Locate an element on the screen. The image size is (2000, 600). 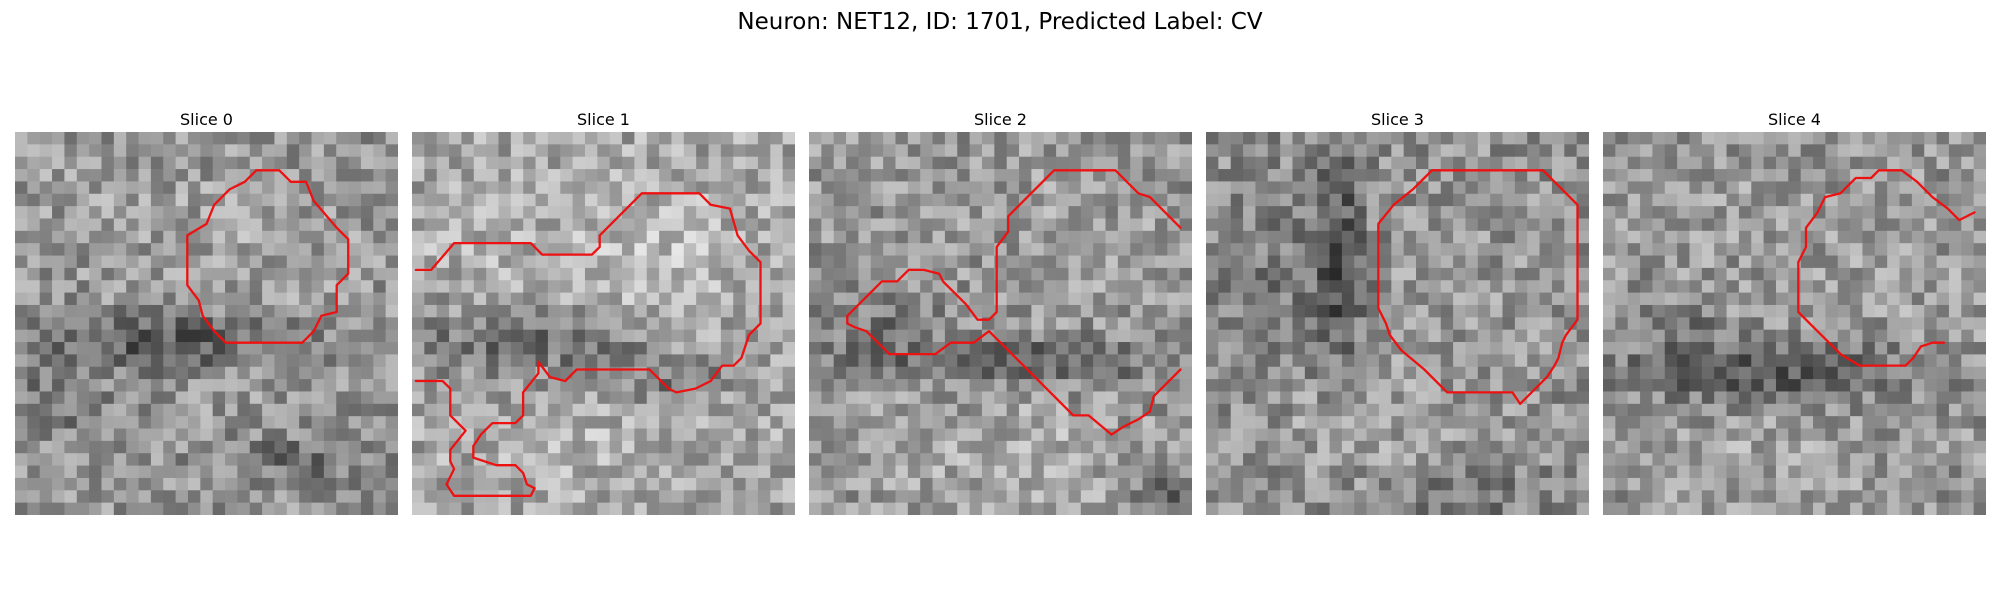
slice-panel-0: Slice 0 is located at coordinates (206, 312).